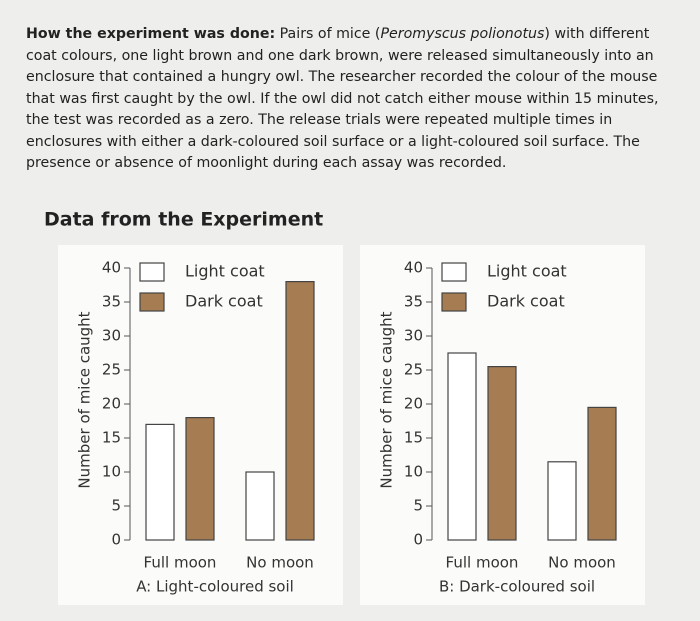 This screenshot has width=700, height=621. I want to click on chart-caption: A: Light-coloured soil, so click(215, 587).